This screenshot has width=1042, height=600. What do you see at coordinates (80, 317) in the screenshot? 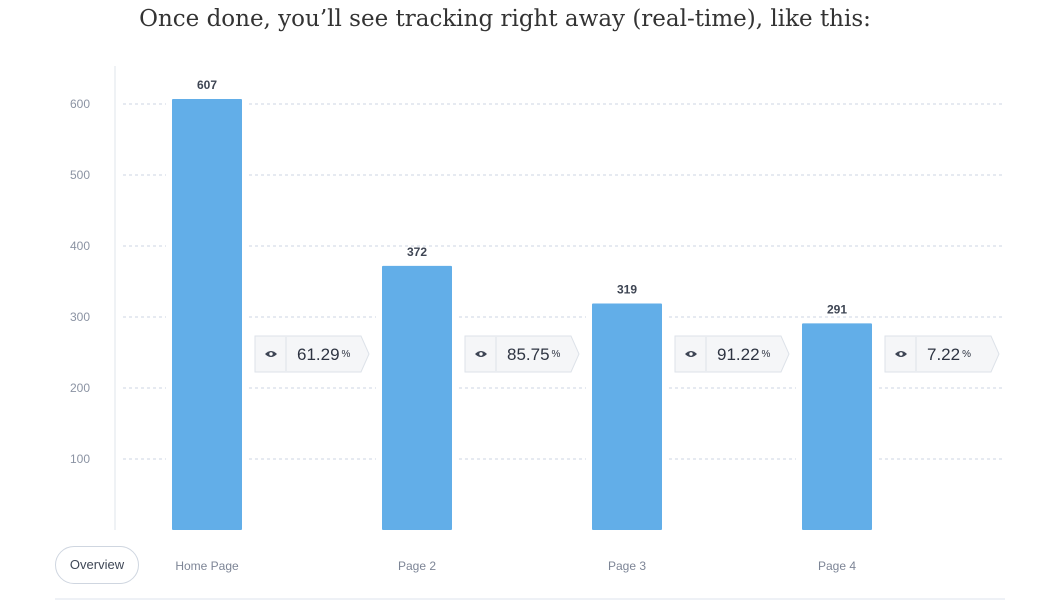
I see `y-tick-label: 300` at bounding box center [80, 317].